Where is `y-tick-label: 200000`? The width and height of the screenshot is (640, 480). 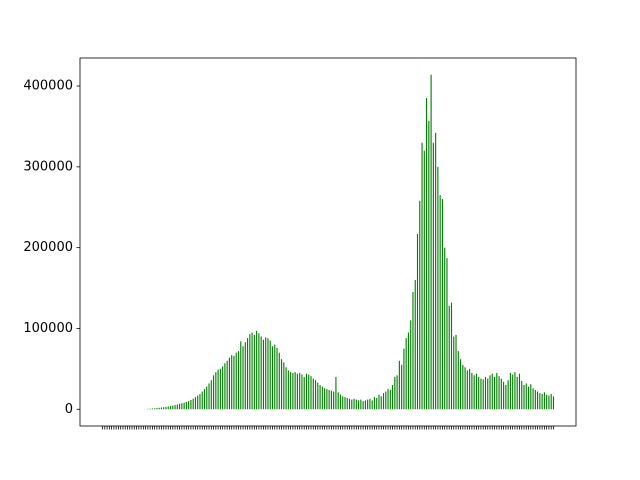
y-tick-label: 200000 is located at coordinates (48, 247).